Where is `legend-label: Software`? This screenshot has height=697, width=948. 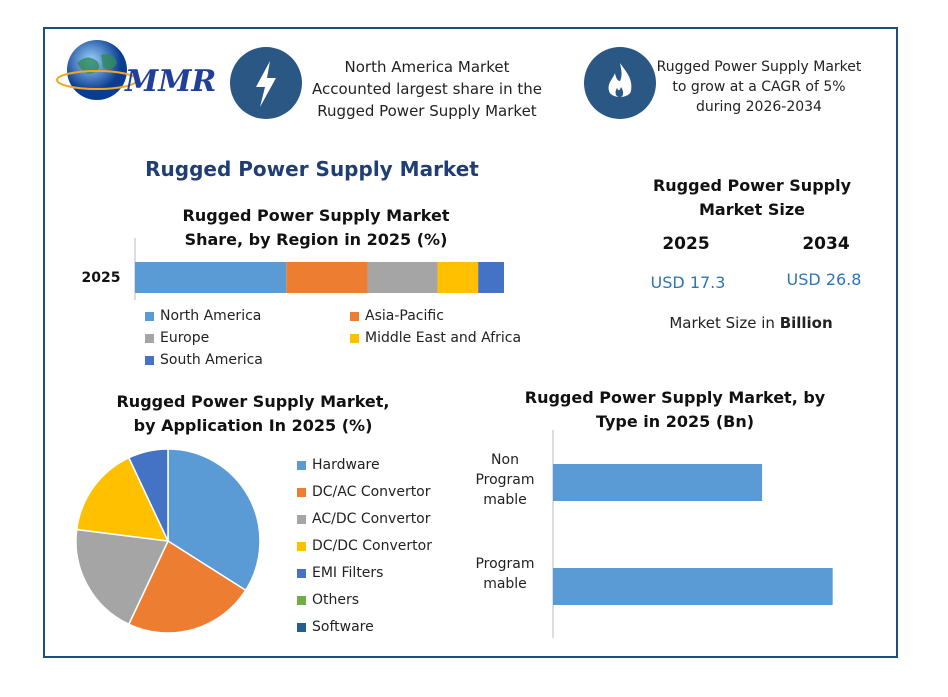
legend-label: Software is located at coordinates (343, 627).